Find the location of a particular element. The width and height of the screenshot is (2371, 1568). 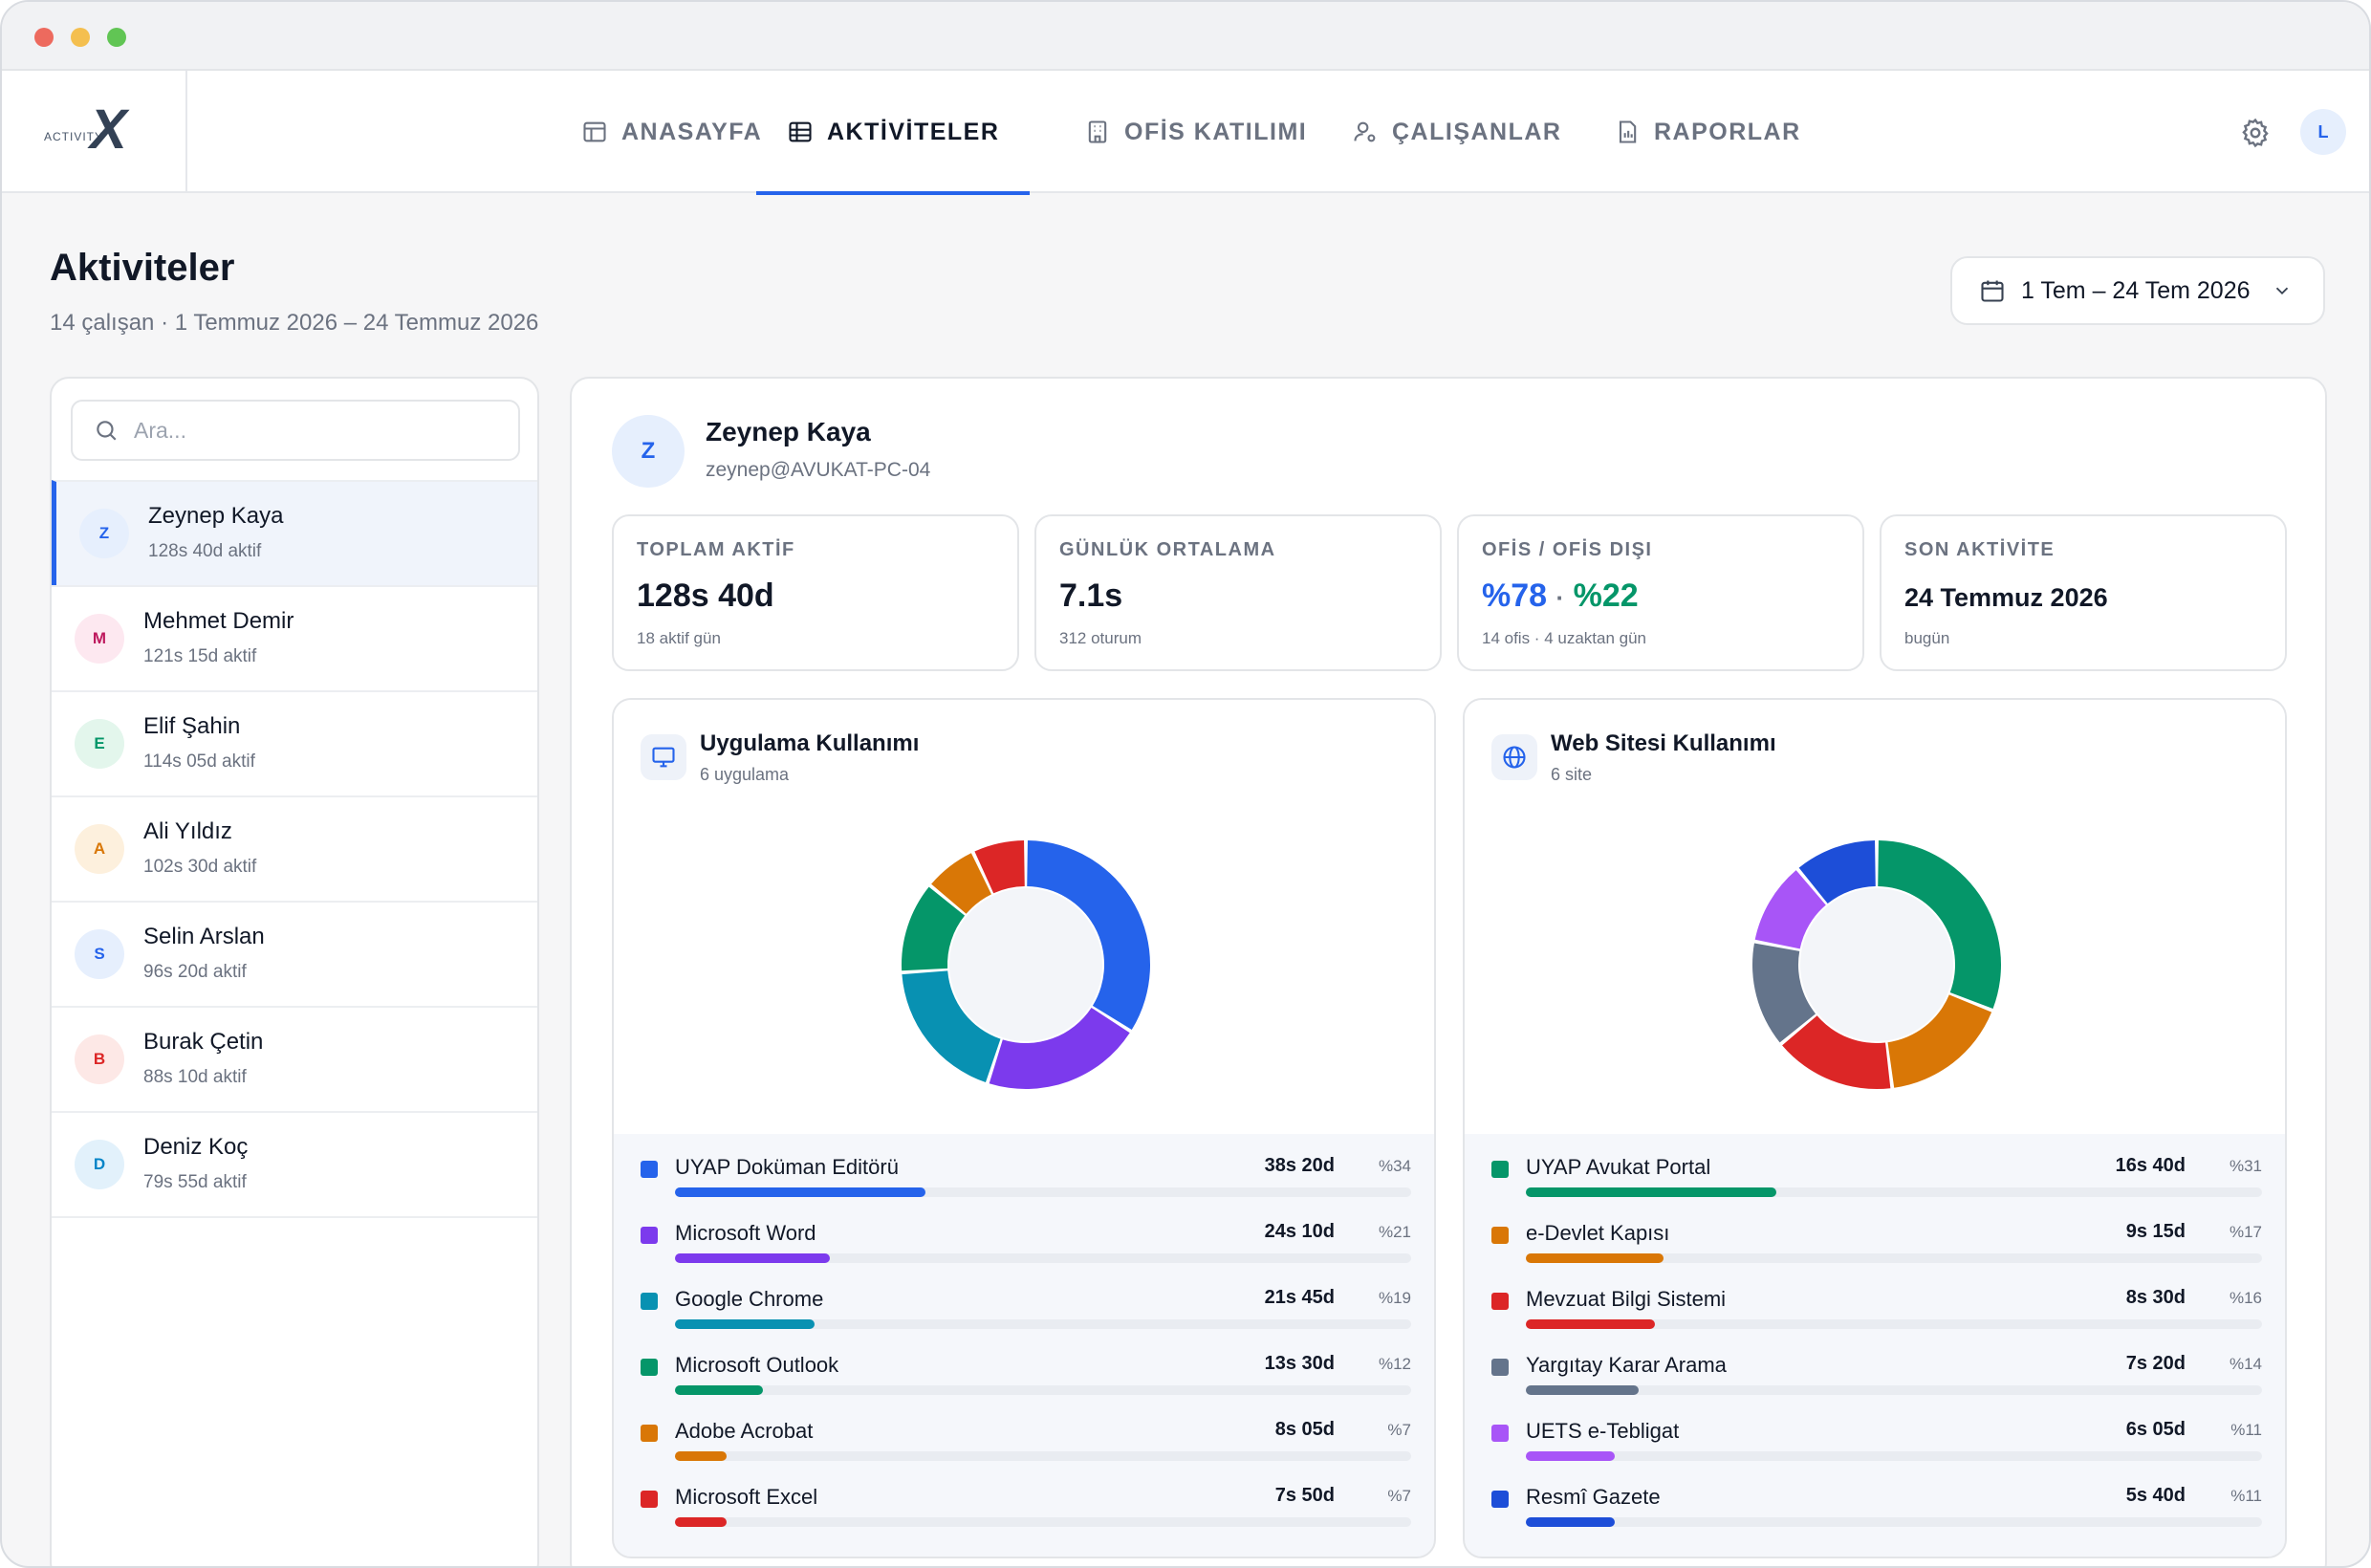

usage-time: 16s 40d is located at coordinates (2150, 1165).